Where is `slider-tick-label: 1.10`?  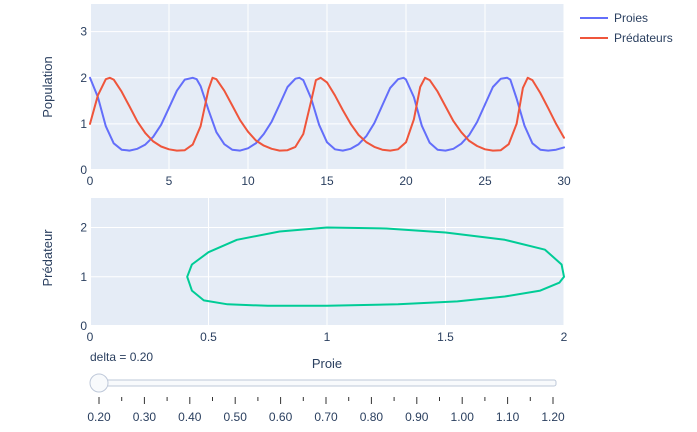
slider-tick-label: 1.10 is located at coordinates (508, 417).